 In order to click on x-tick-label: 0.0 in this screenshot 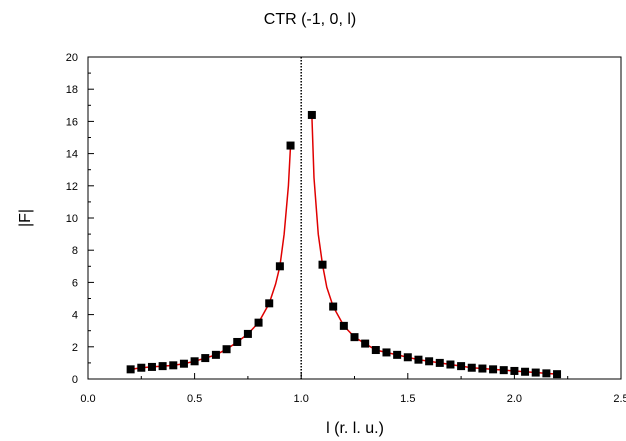, I will do `click(87, 399)`.